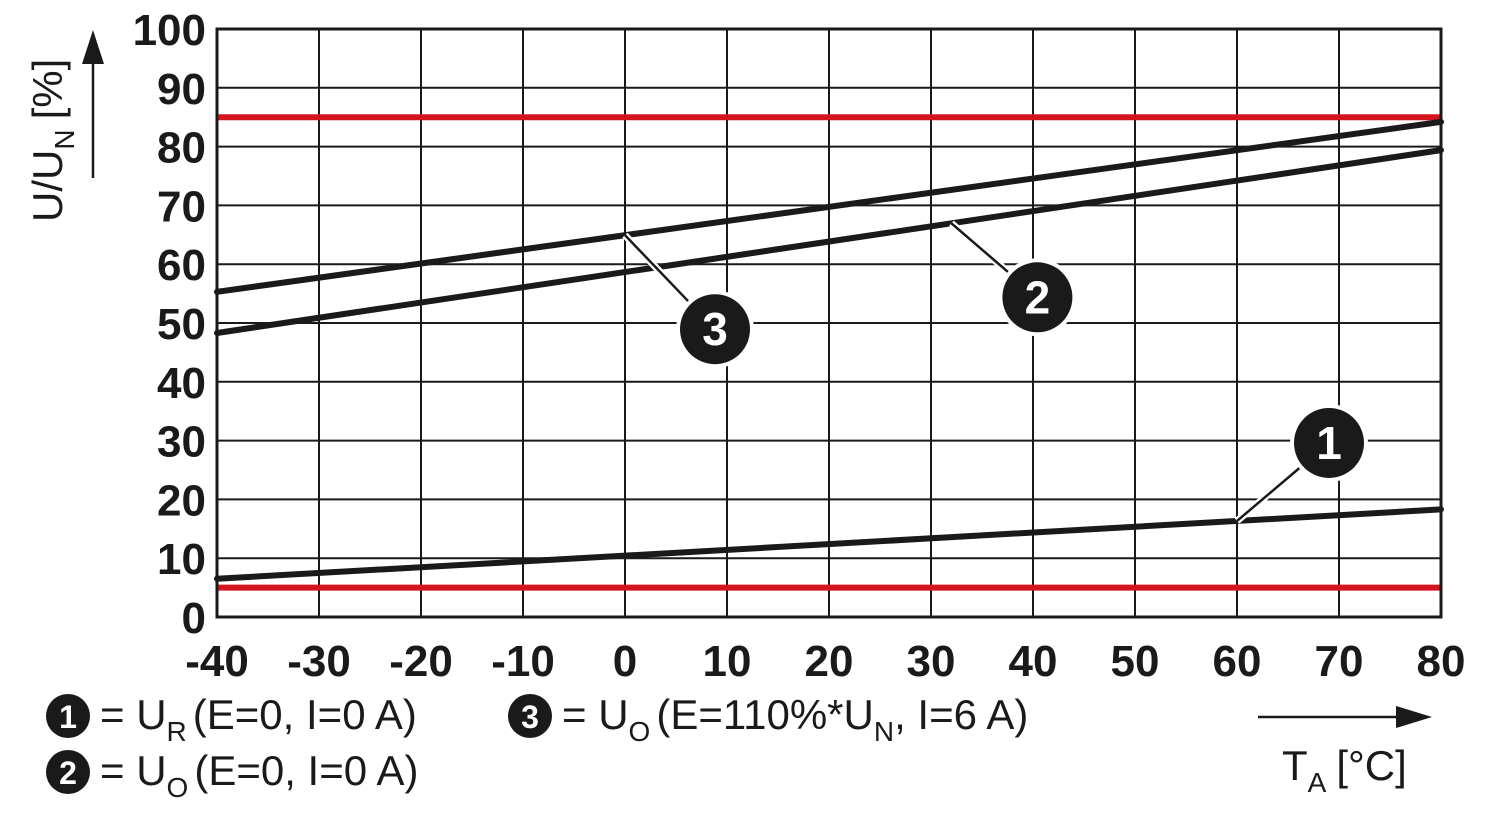 Image resolution: width=1500 pixels, height=815 pixels. I want to click on y-tick-labels: 0 10 20 30 40 50 60 70 80 90 100, so click(169, 324).